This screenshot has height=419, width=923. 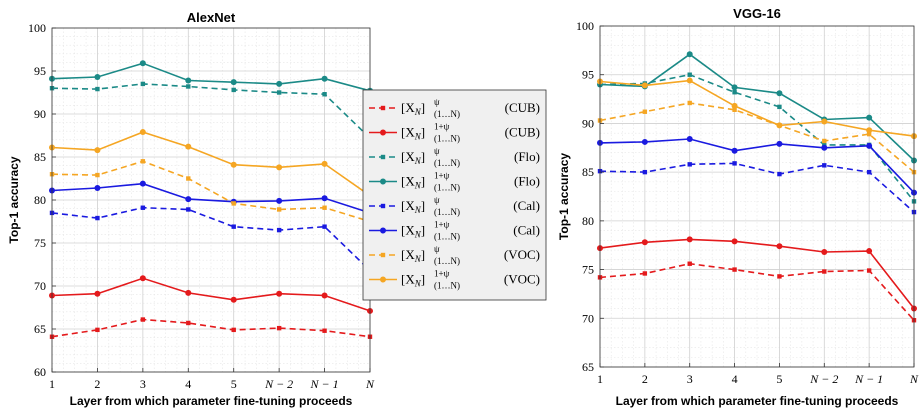 I want to click on y-tick-label: 60, so click(x=40, y=372).